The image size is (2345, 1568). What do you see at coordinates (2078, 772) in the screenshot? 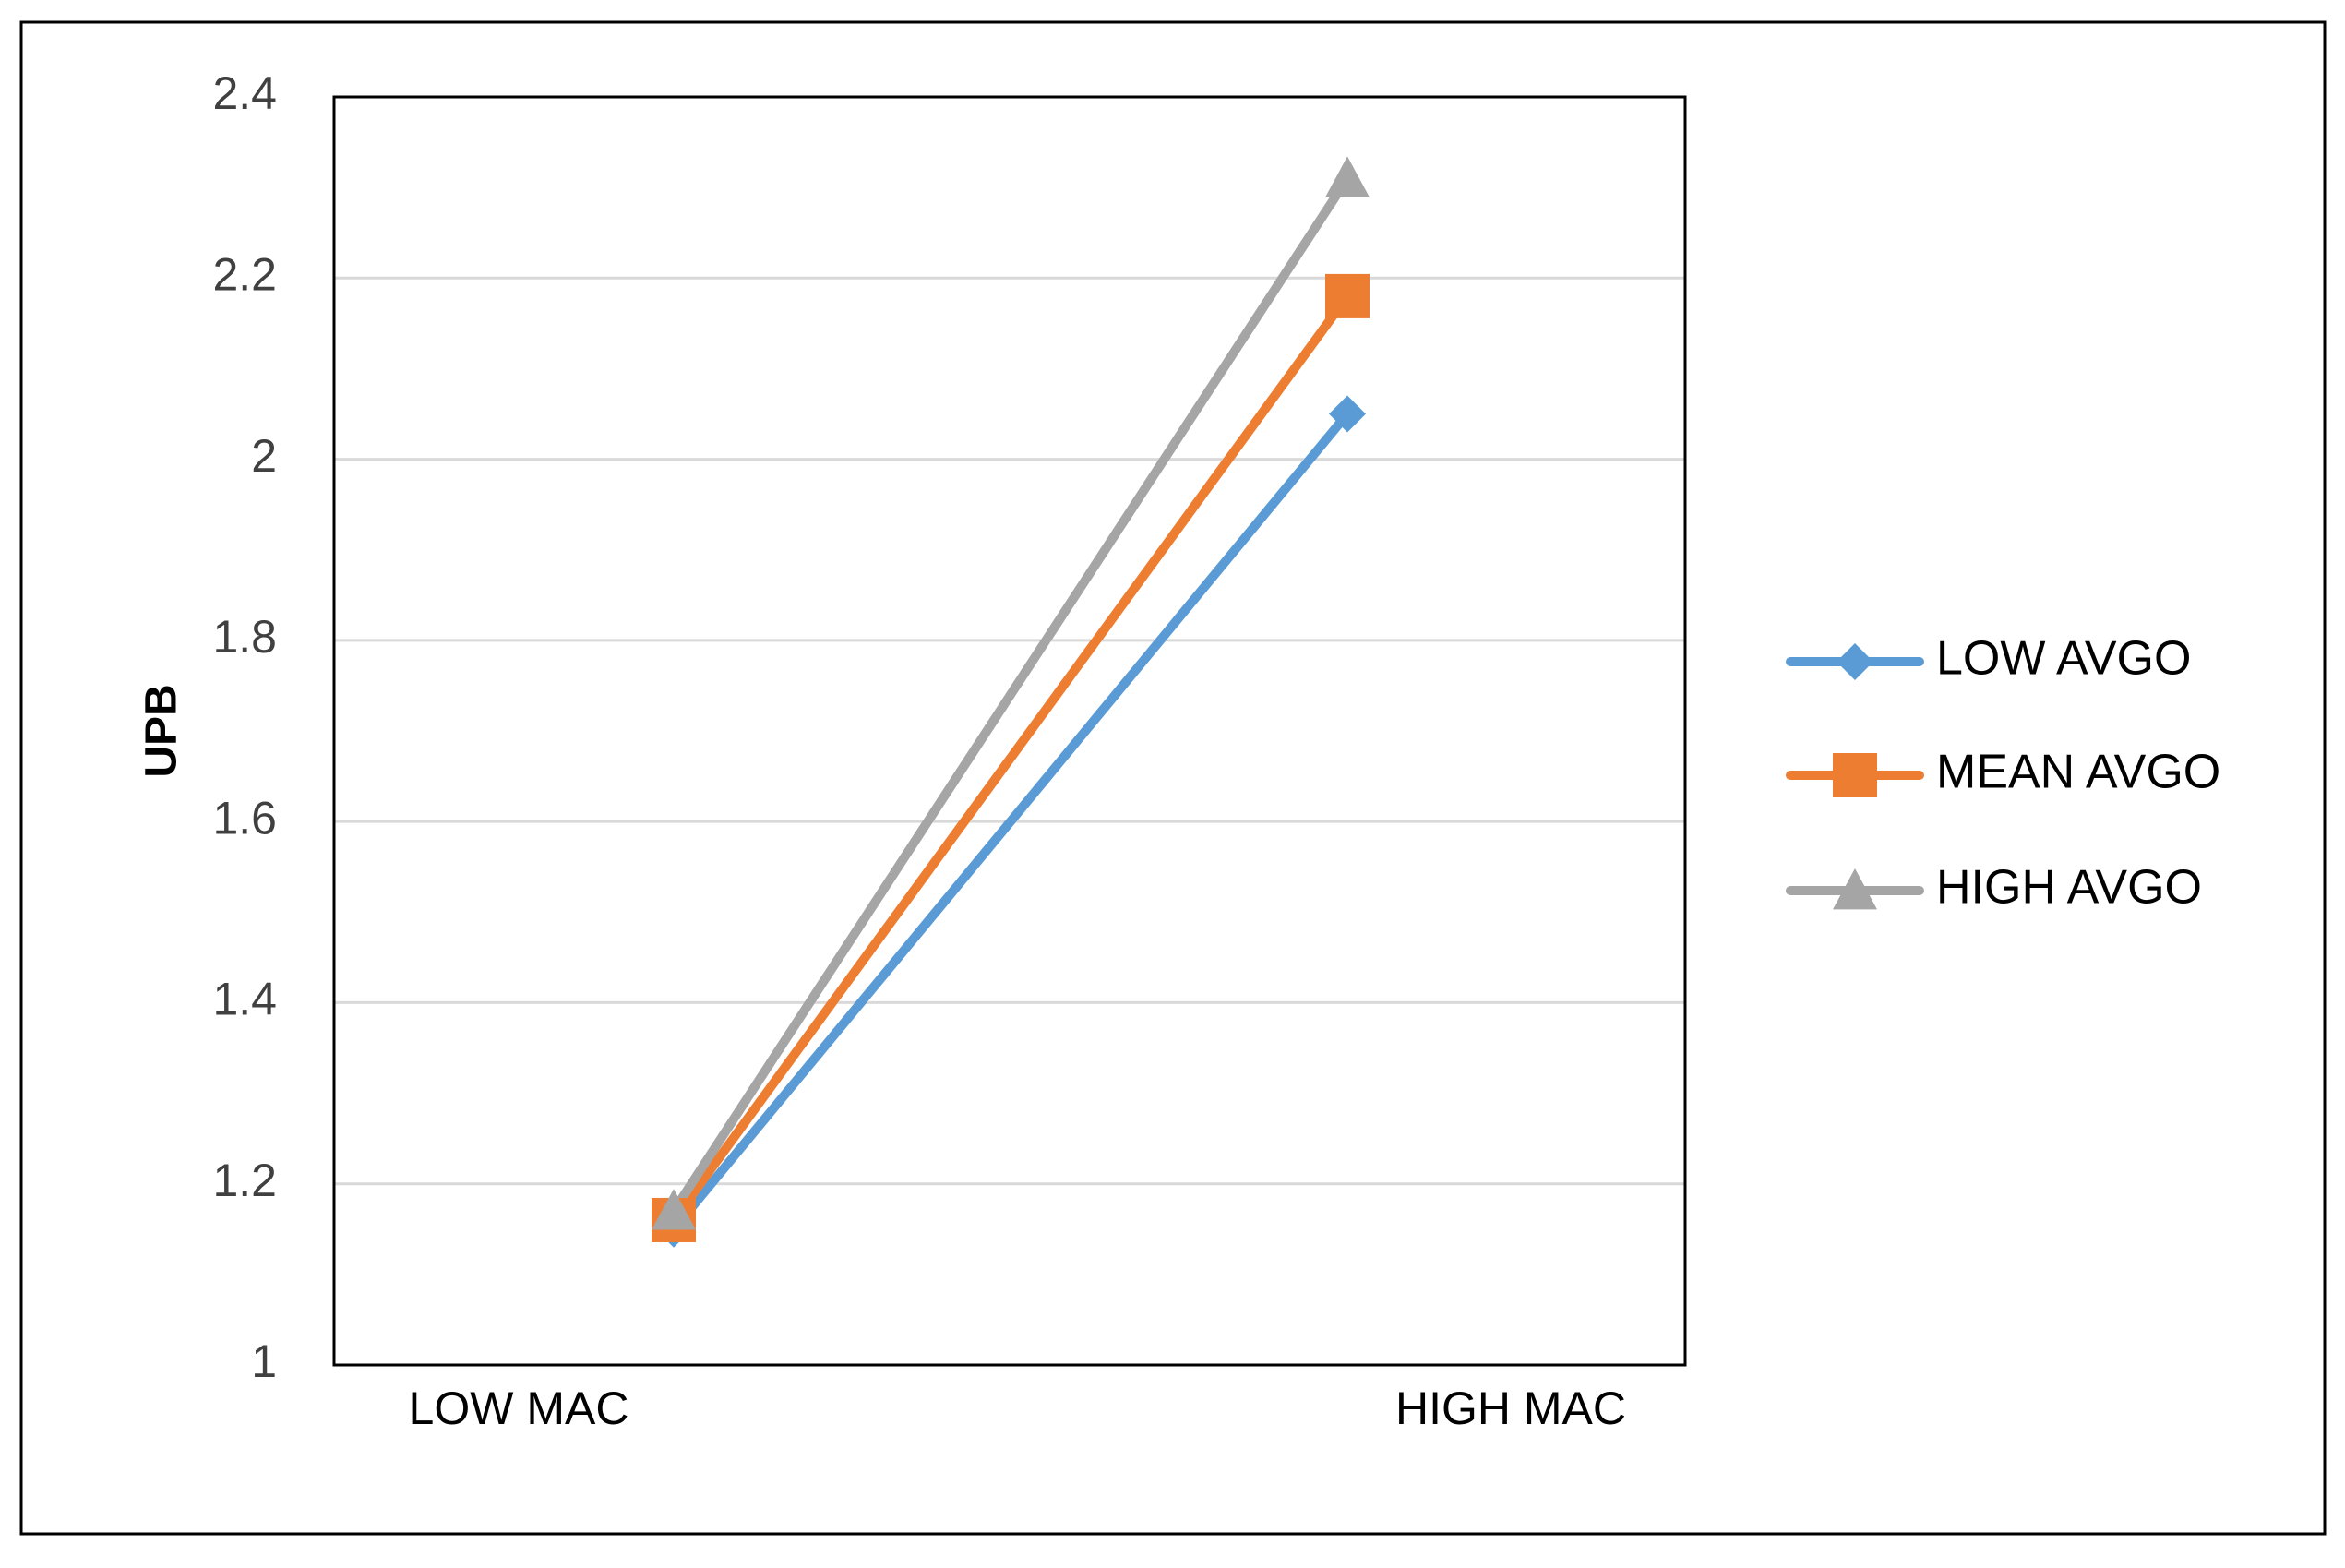
I see `legend-label-1: MEAN AVGO` at bounding box center [2078, 772].